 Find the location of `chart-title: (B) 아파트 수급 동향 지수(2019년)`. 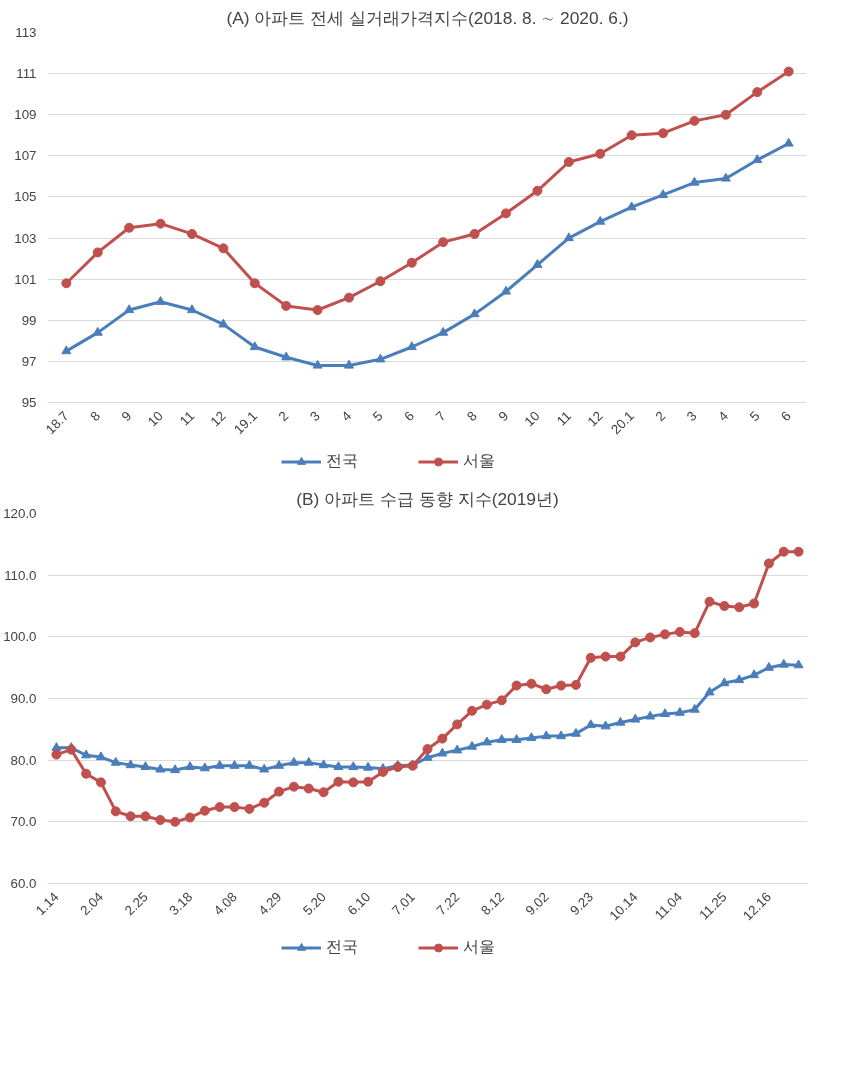

chart-title: (B) 아파트 수급 동향 지수(2019년) is located at coordinates (427, 498).